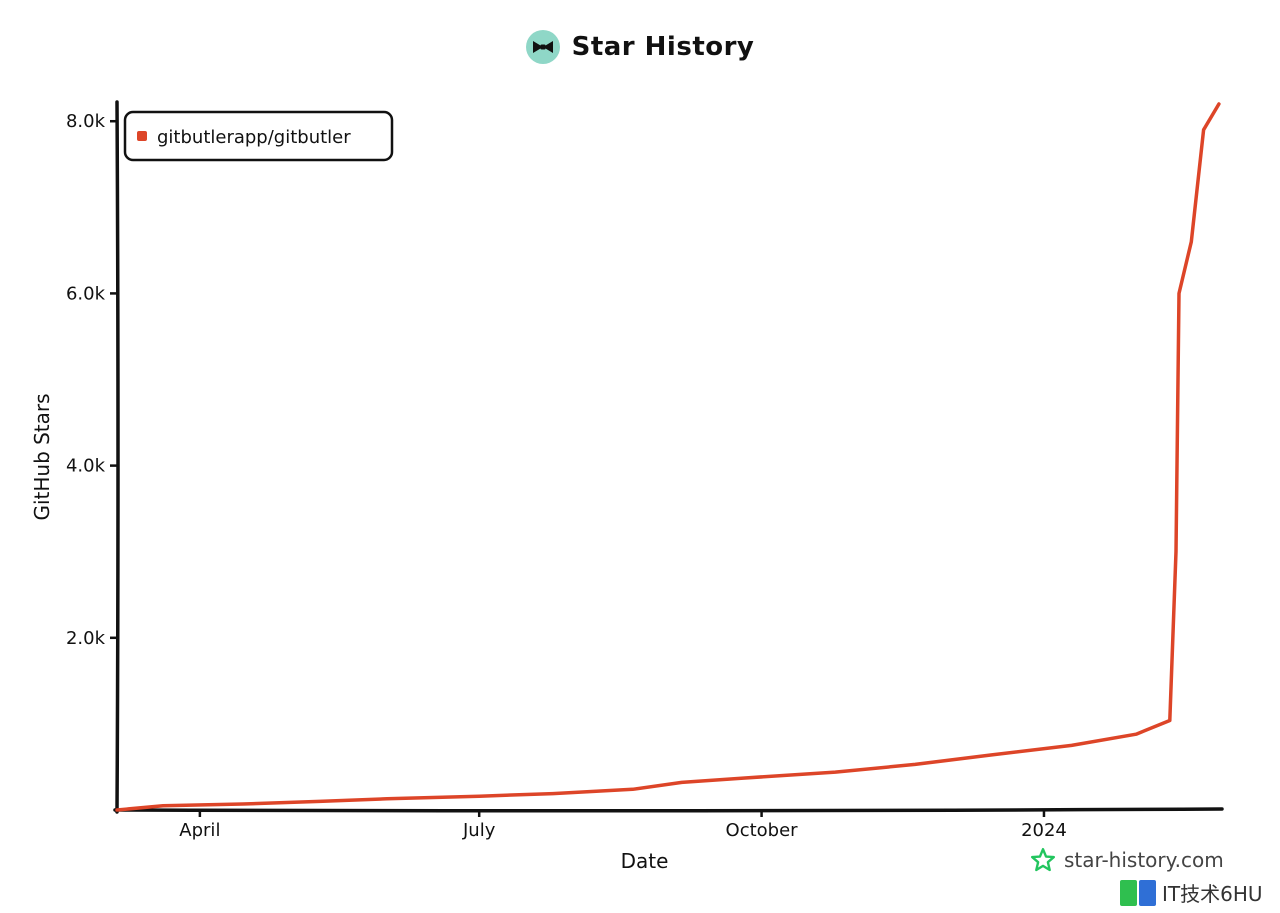 The width and height of the screenshot is (1280, 913). I want to click on y-tick-label: 8.0k, so click(86, 121).